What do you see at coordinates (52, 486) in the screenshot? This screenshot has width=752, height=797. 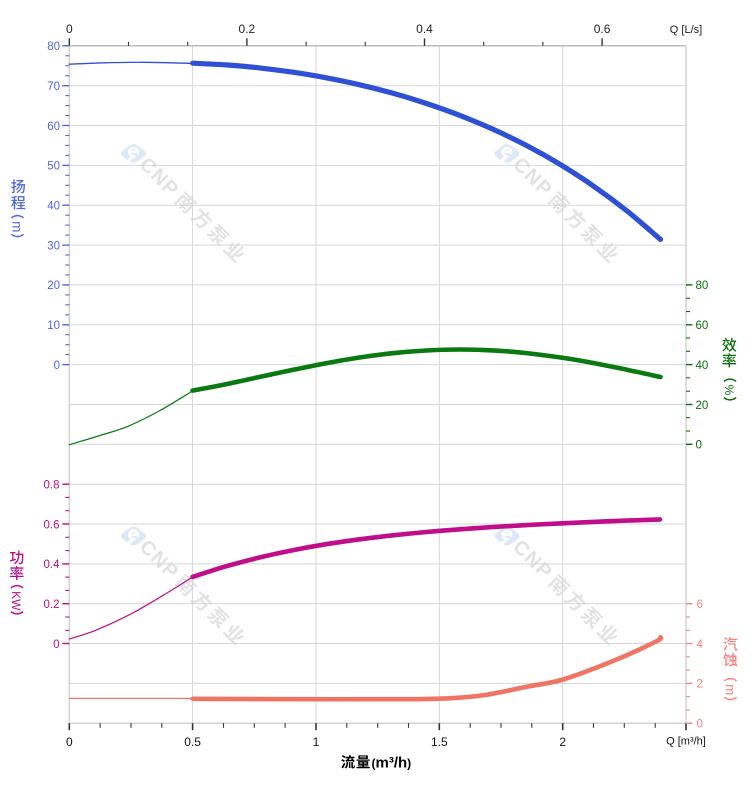 I see `svg-text: 0.8` at bounding box center [52, 486].